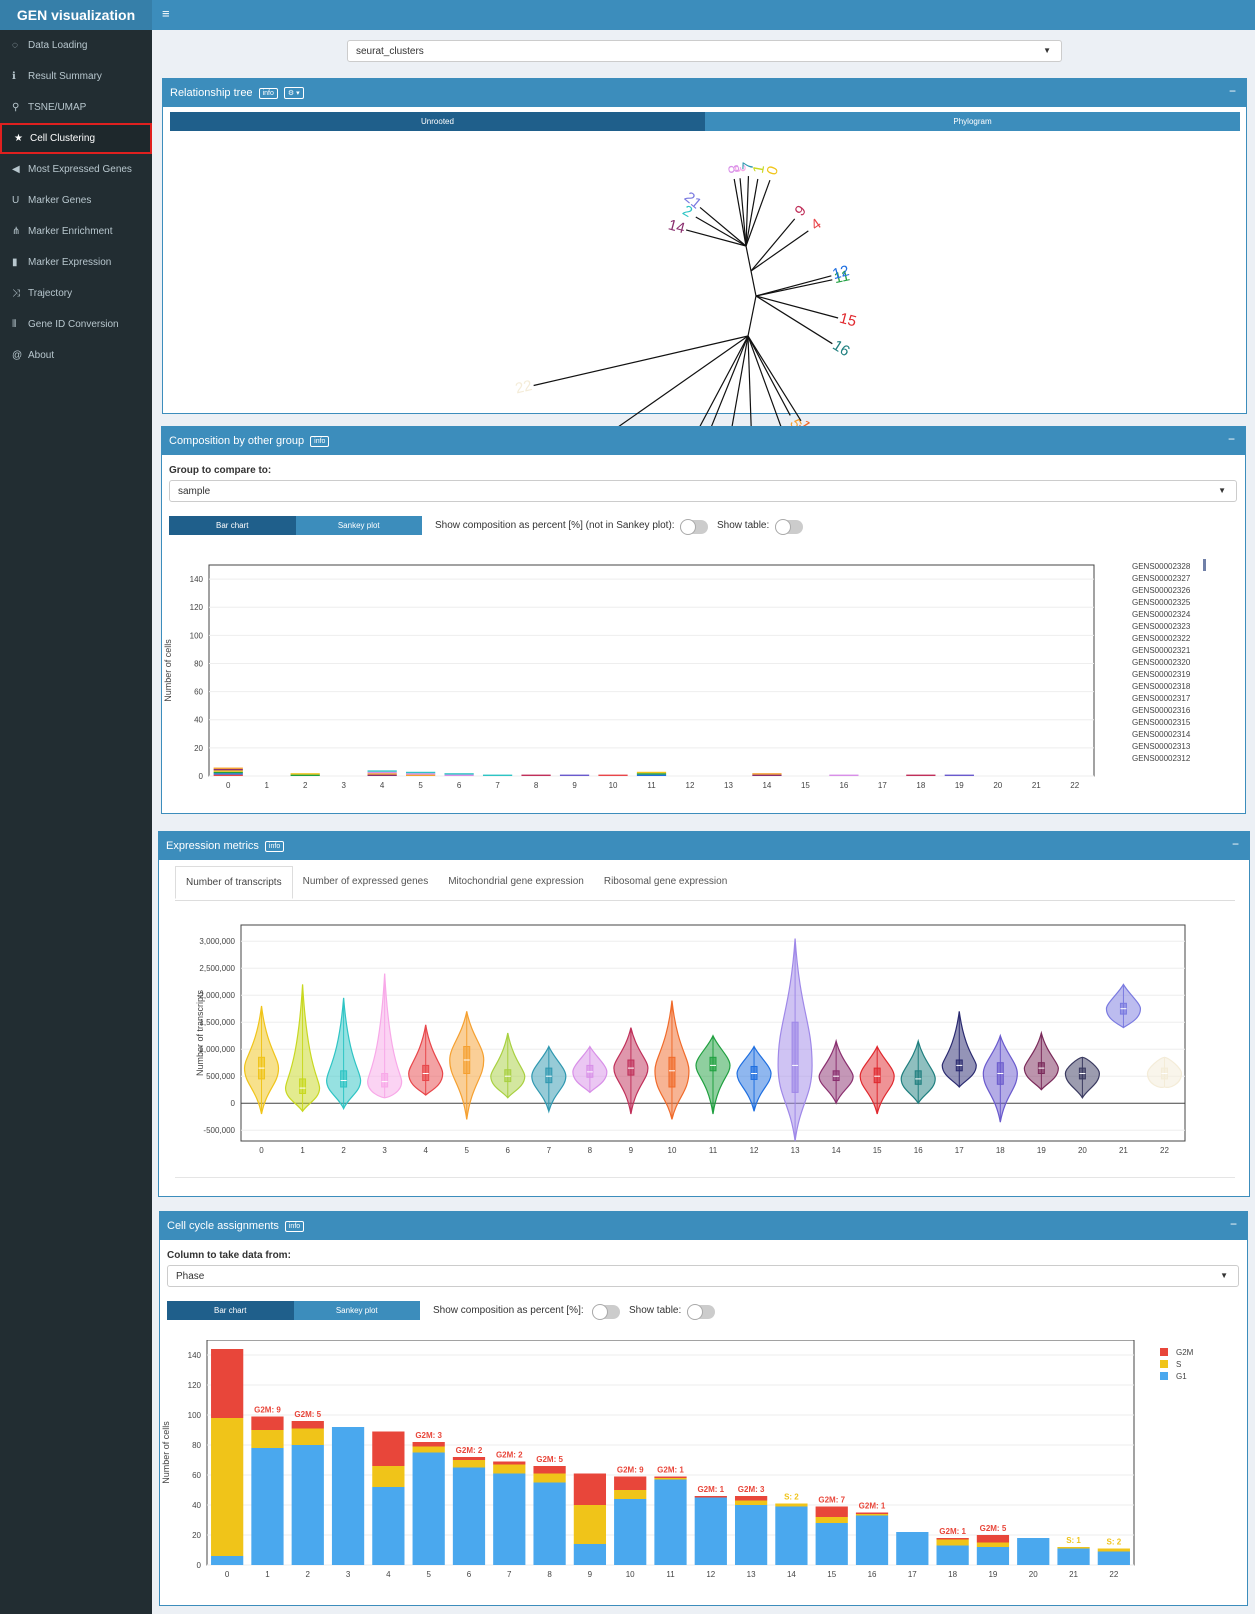  What do you see at coordinates (234, 882) in the screenshot?
I see `tab-number-of-transcripts: Number of transcripts` at bounding box center [234, 882].